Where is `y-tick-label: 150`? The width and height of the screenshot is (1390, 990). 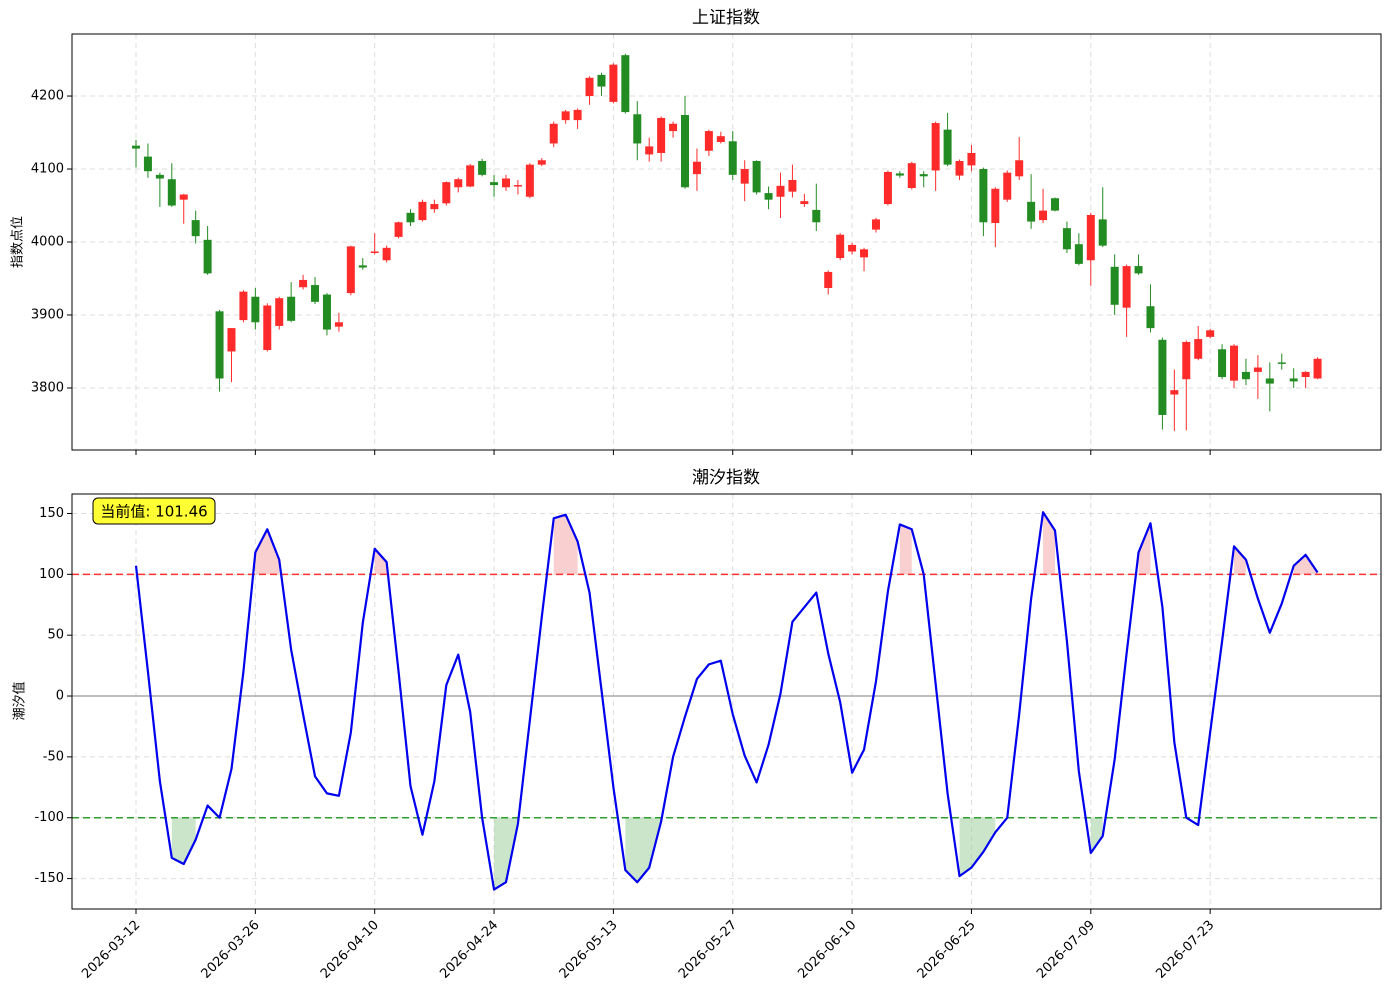 y-tick-label: 150 is located at coordinates (51, 513).